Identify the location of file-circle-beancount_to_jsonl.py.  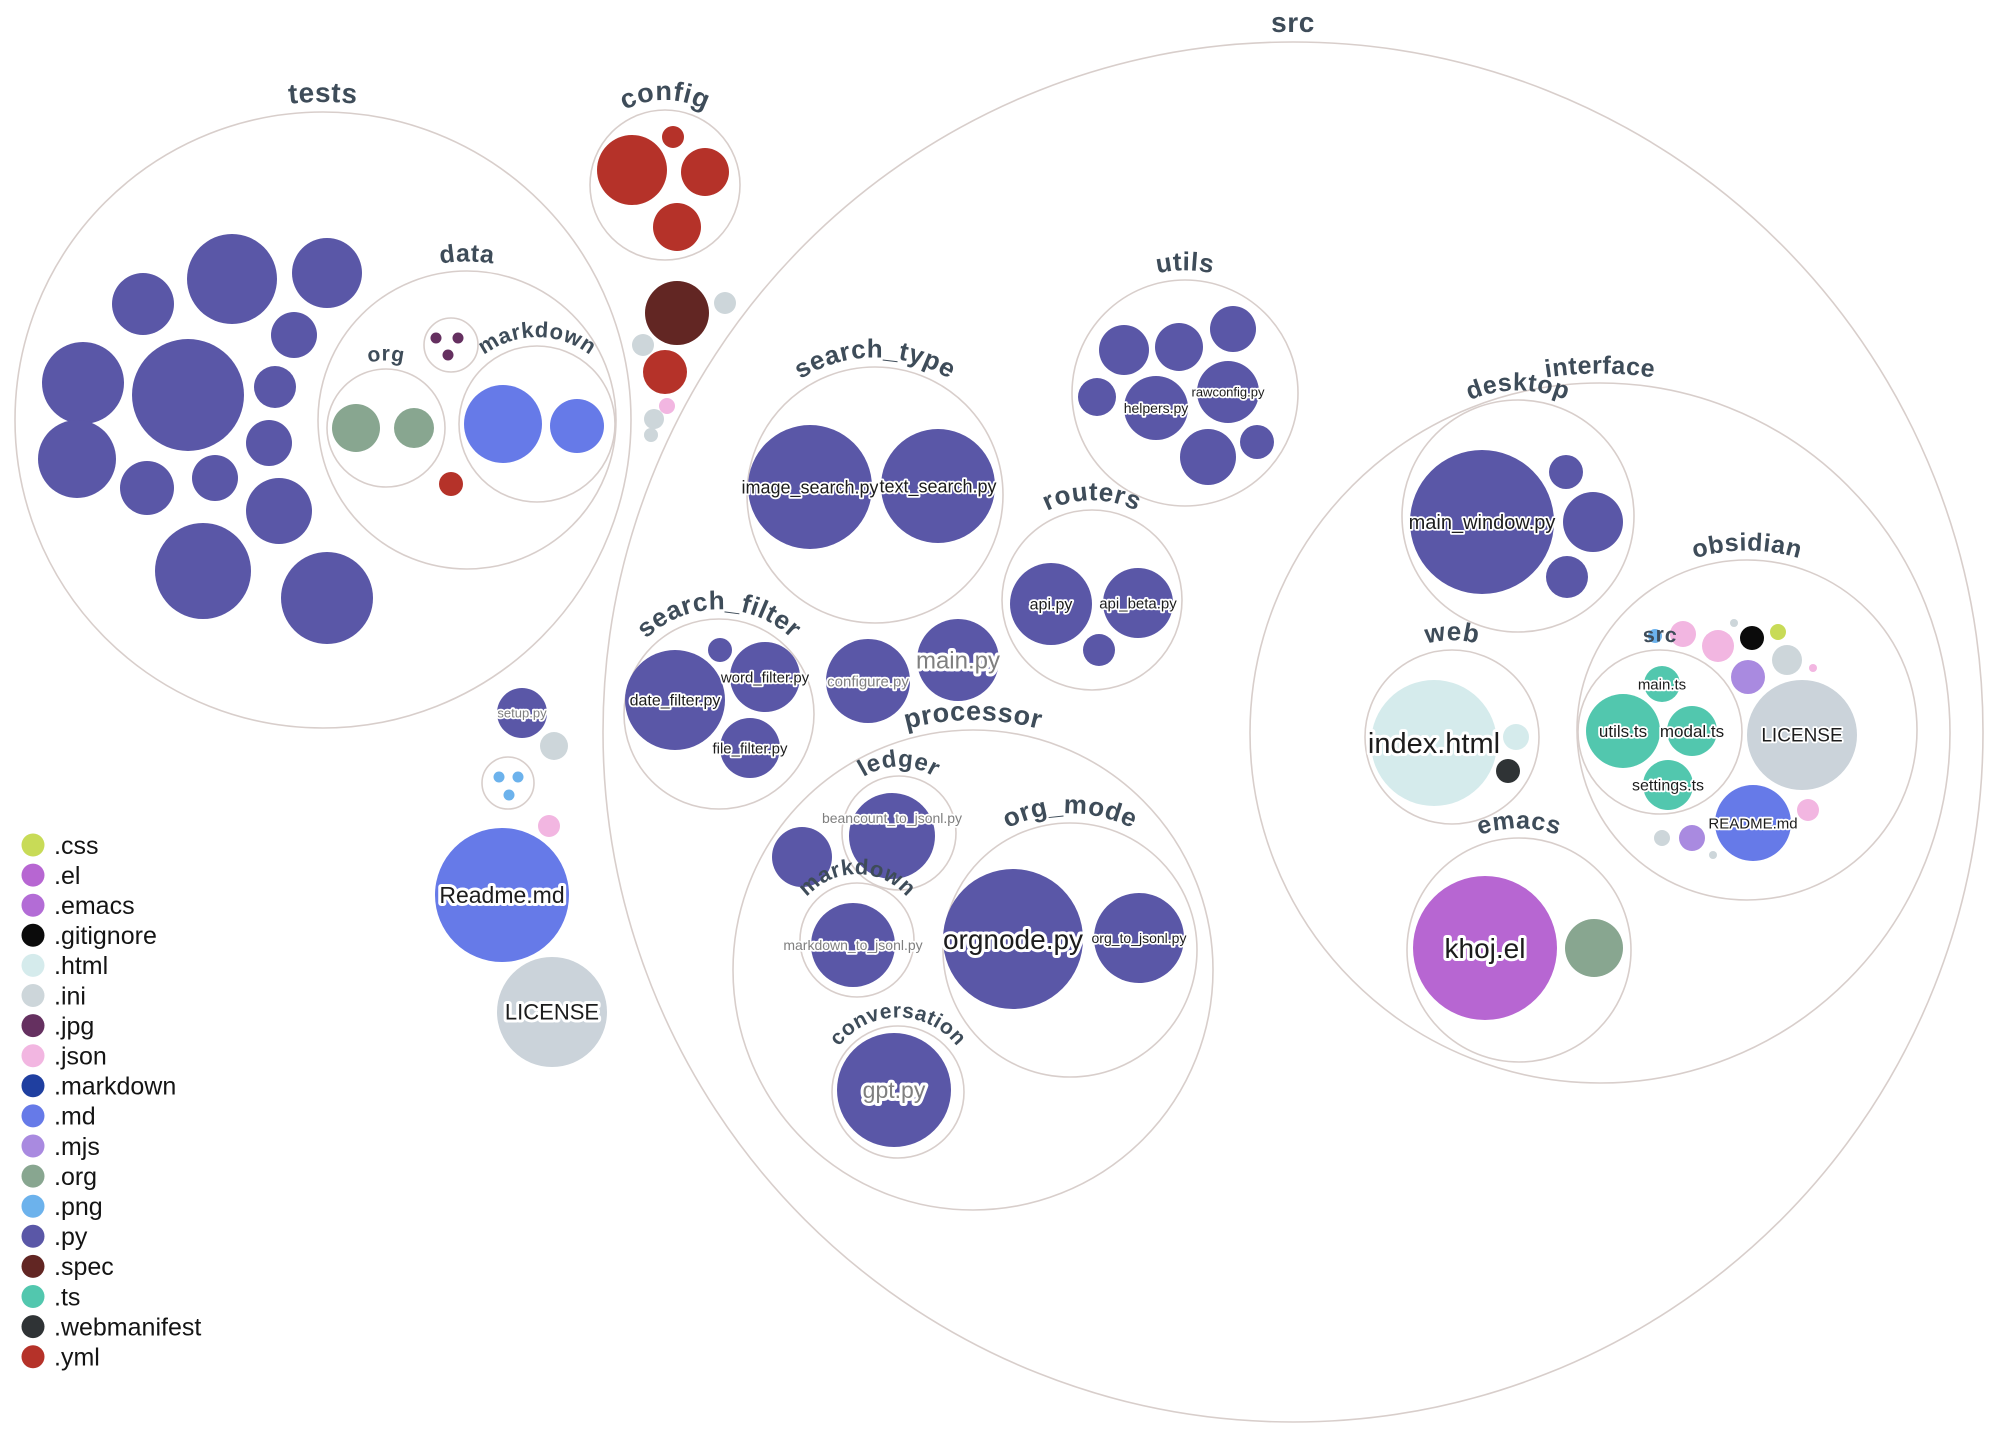
(892, 836).